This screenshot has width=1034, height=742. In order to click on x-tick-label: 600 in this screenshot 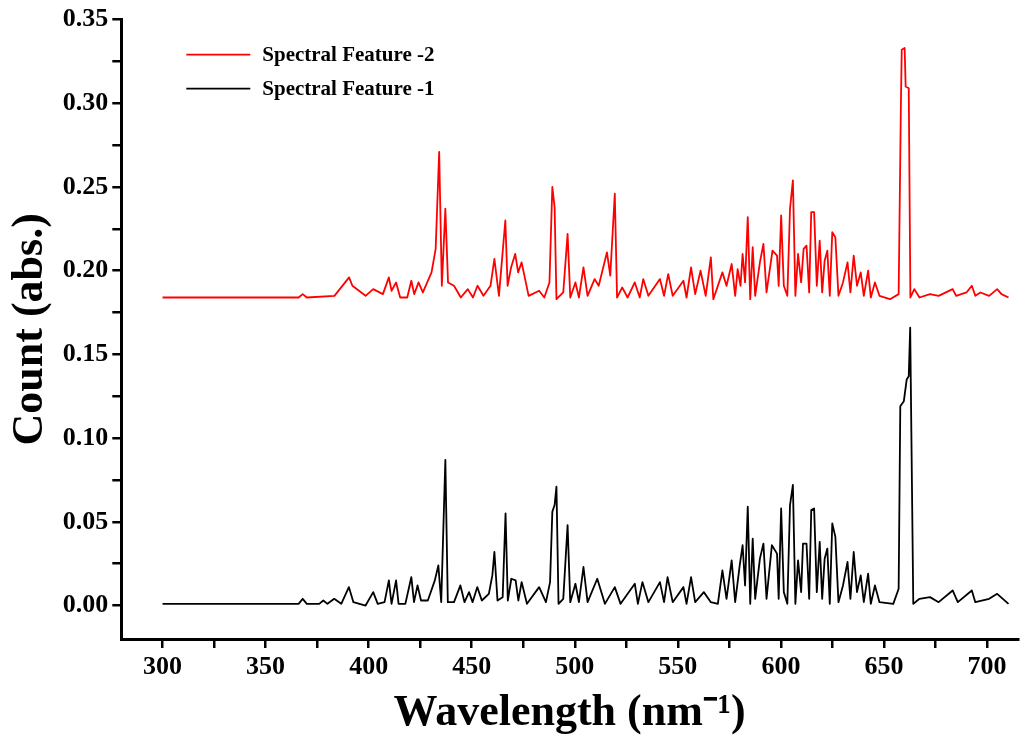, I will do `click(781, 666)`.